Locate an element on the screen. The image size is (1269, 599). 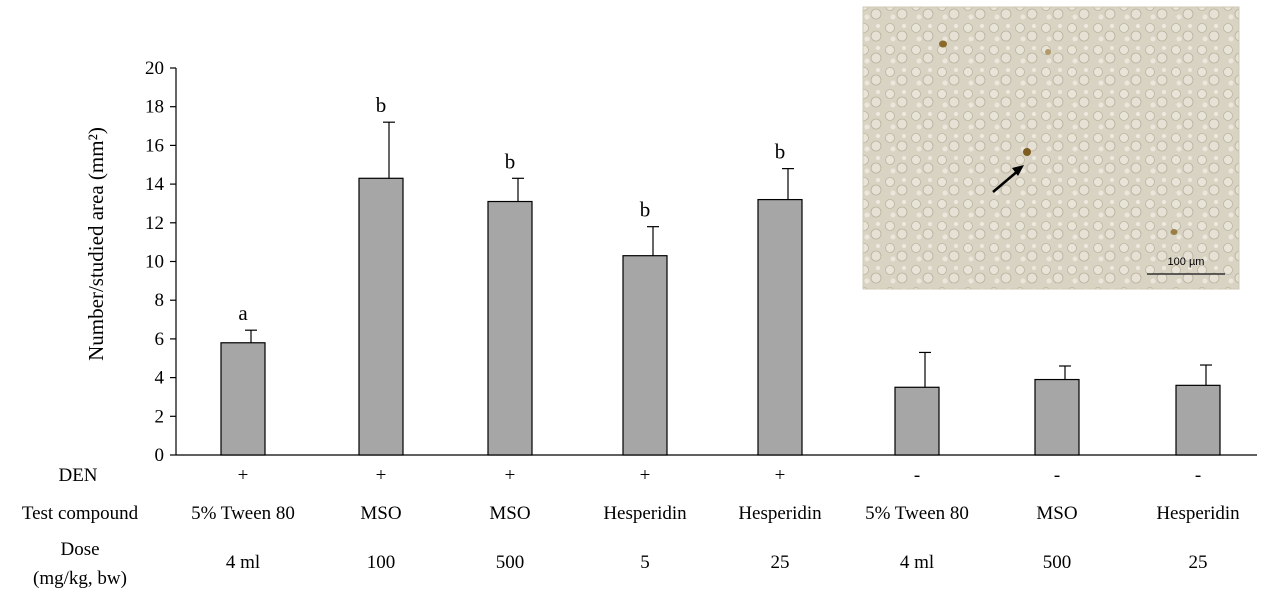
inset-arrowhead is located at coordinates (1018, 170).